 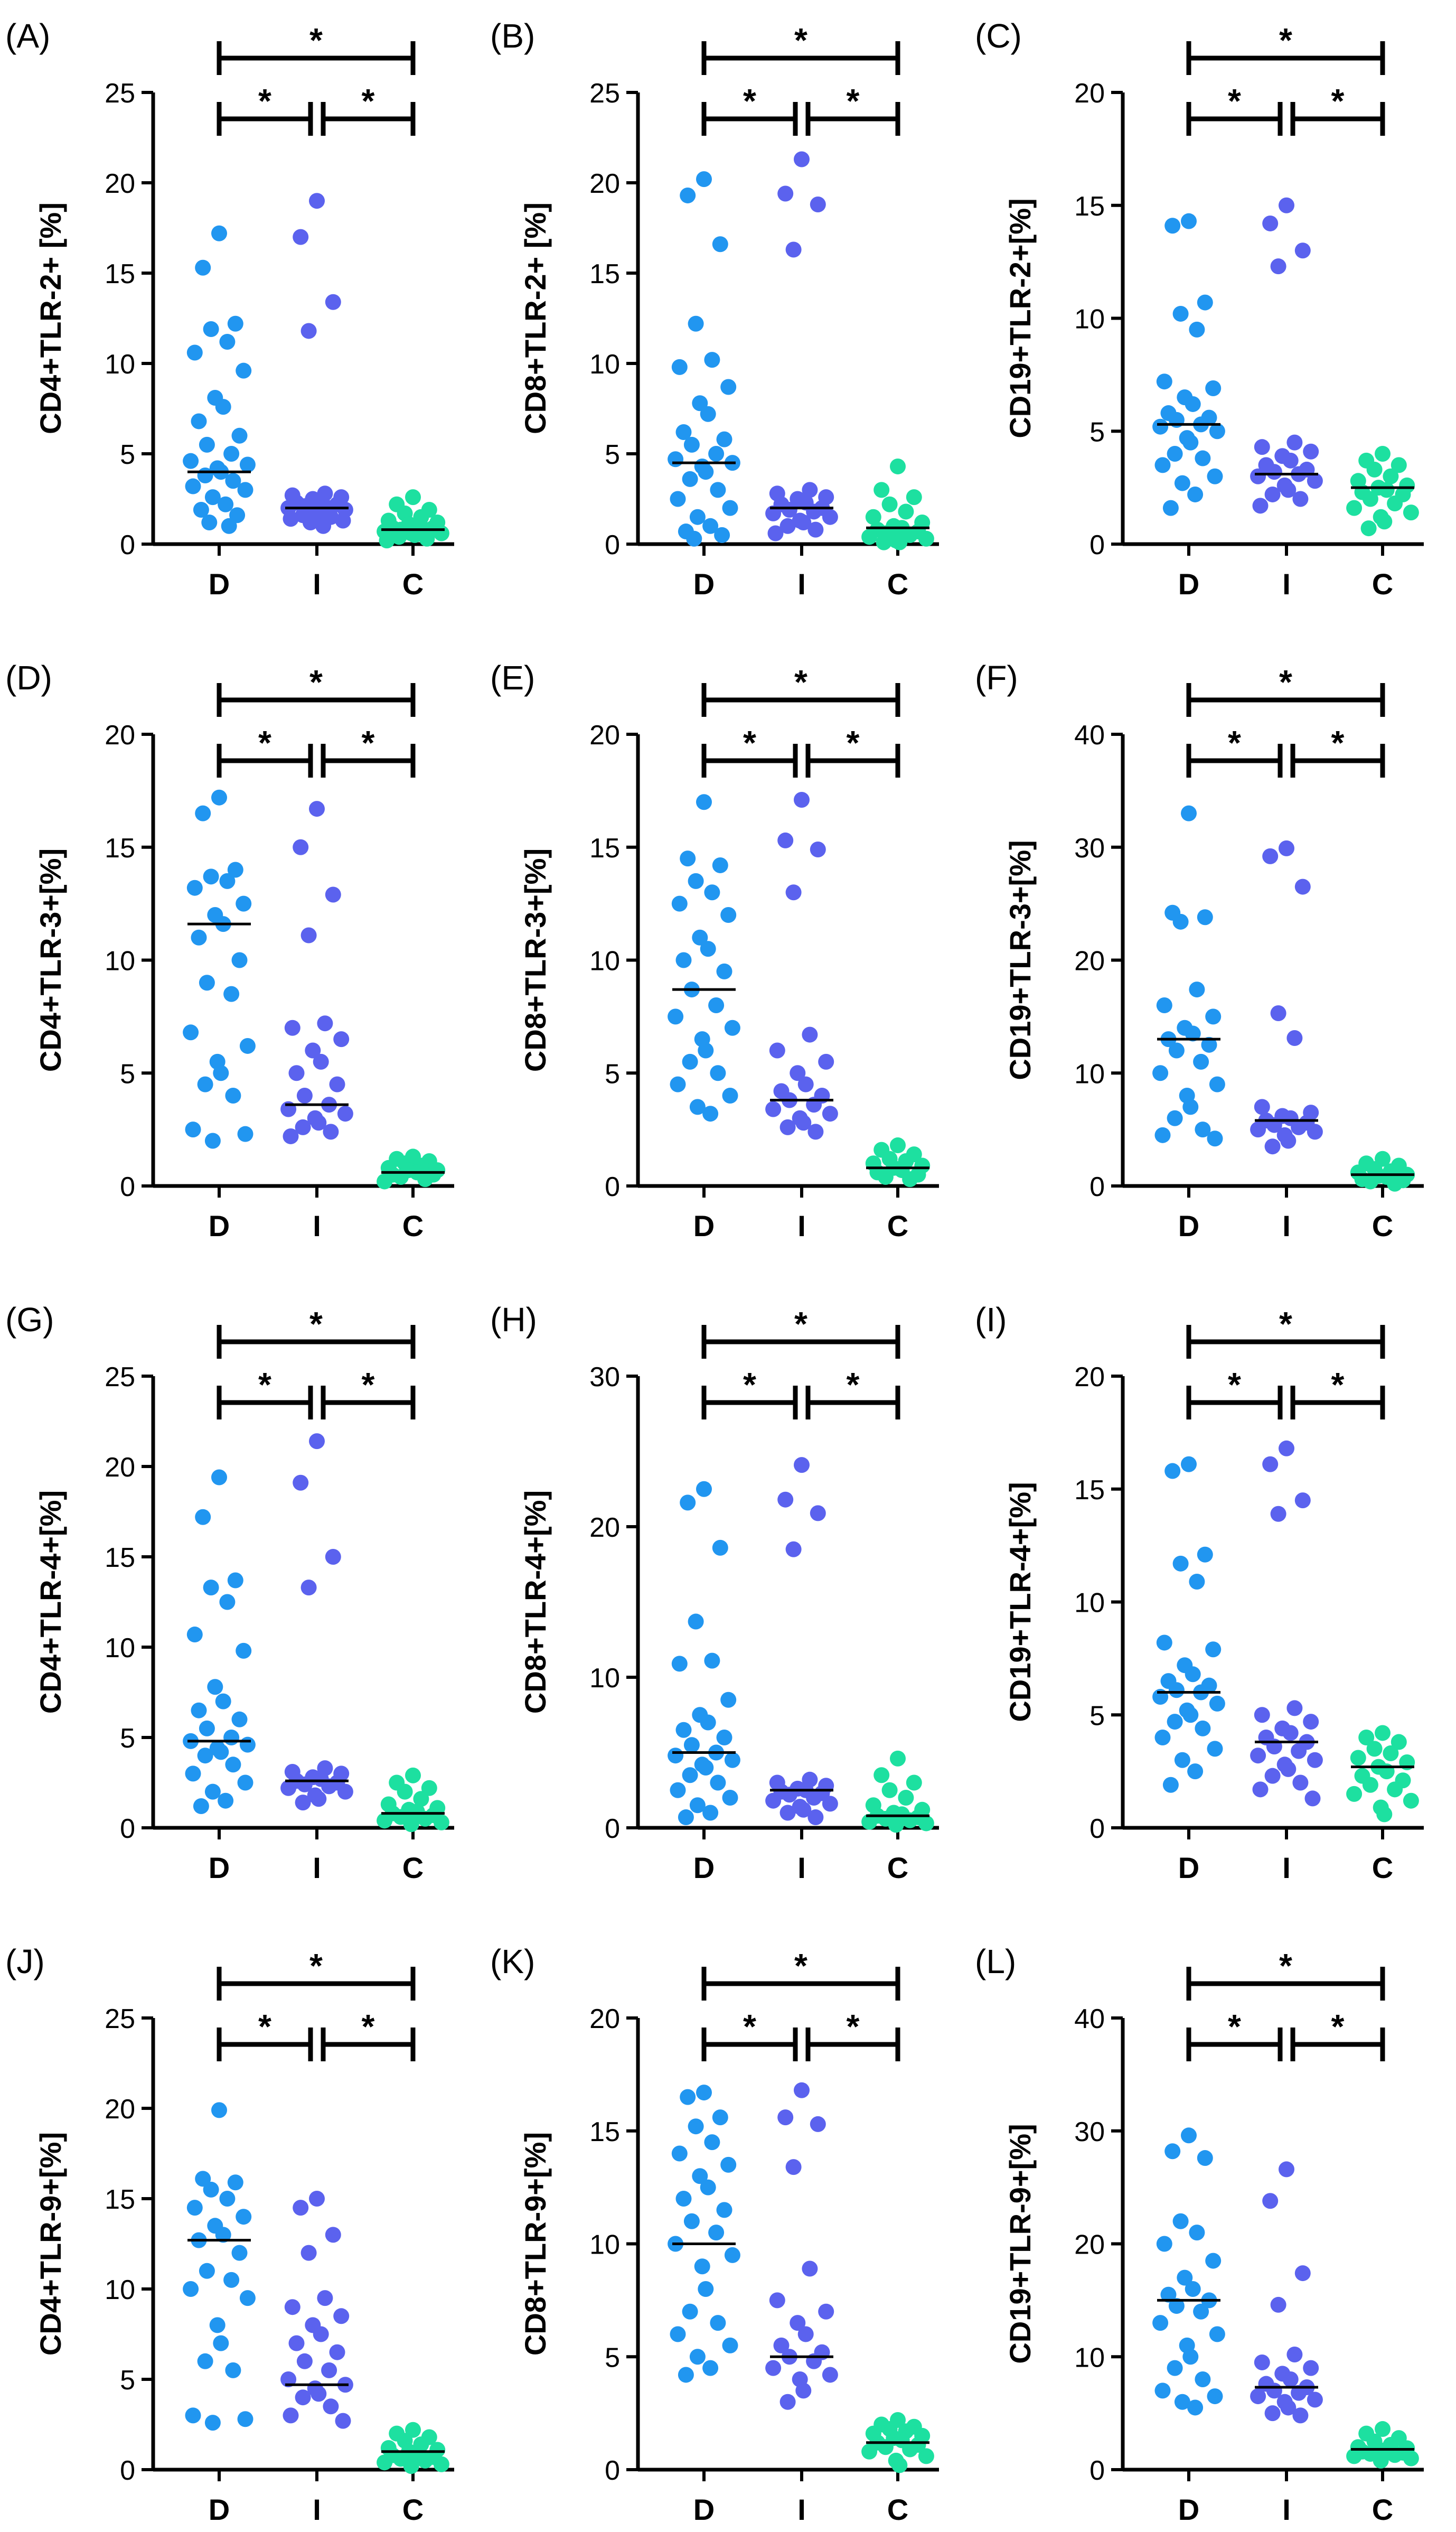 I want to click on y-tick-label: 0, so click(x=612, y=1187).